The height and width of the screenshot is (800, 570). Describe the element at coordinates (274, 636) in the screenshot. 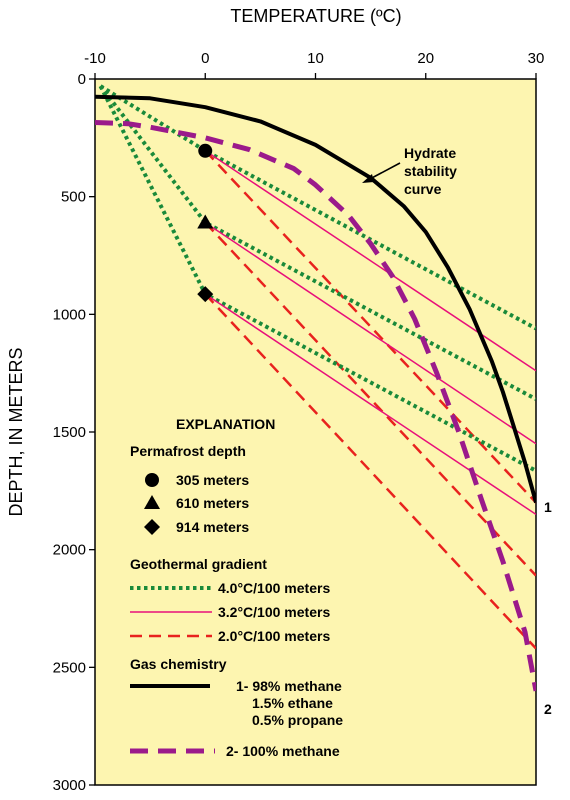

I see `legend-gradient-2-0: 2.0°C/100 meters` at that location.